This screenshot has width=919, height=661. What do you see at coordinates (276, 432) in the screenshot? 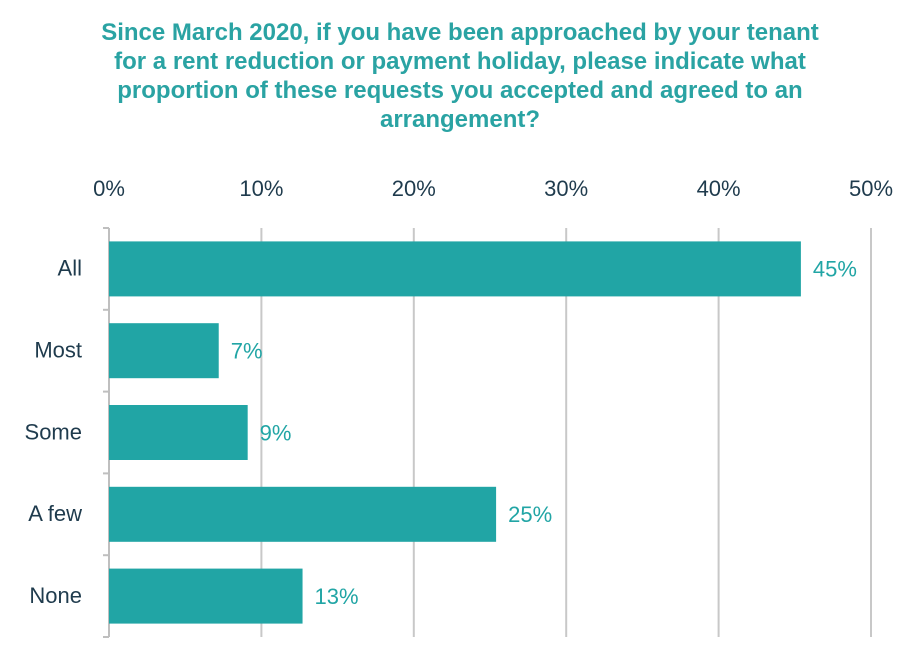
I see `data-label: 9%` at bounding box center [276, 432].